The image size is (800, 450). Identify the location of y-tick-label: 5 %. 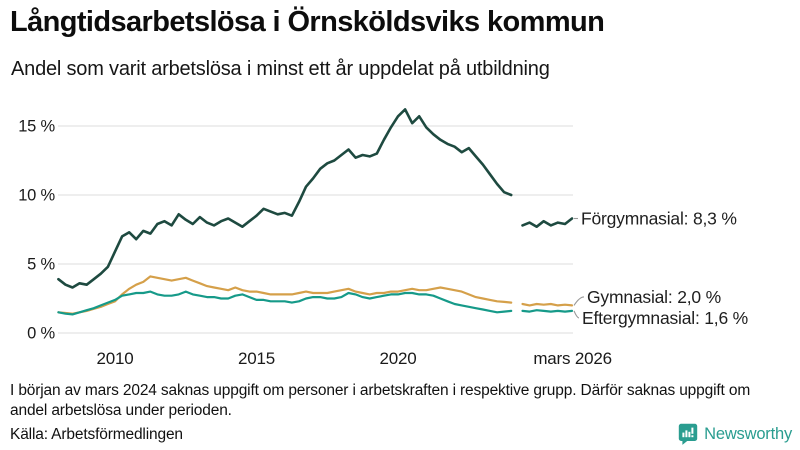
(41, 265).